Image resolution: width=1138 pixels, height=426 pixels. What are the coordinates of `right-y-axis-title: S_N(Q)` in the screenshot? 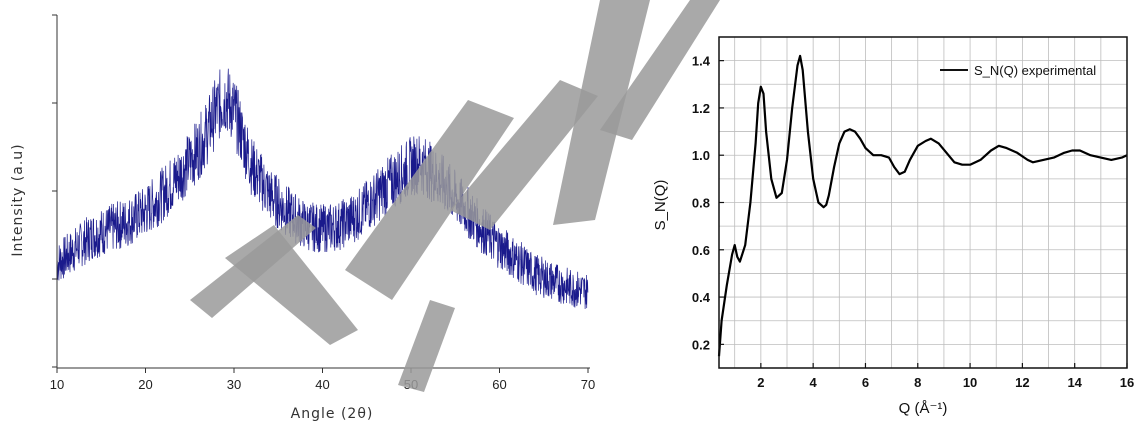 It's located at (660, 205).